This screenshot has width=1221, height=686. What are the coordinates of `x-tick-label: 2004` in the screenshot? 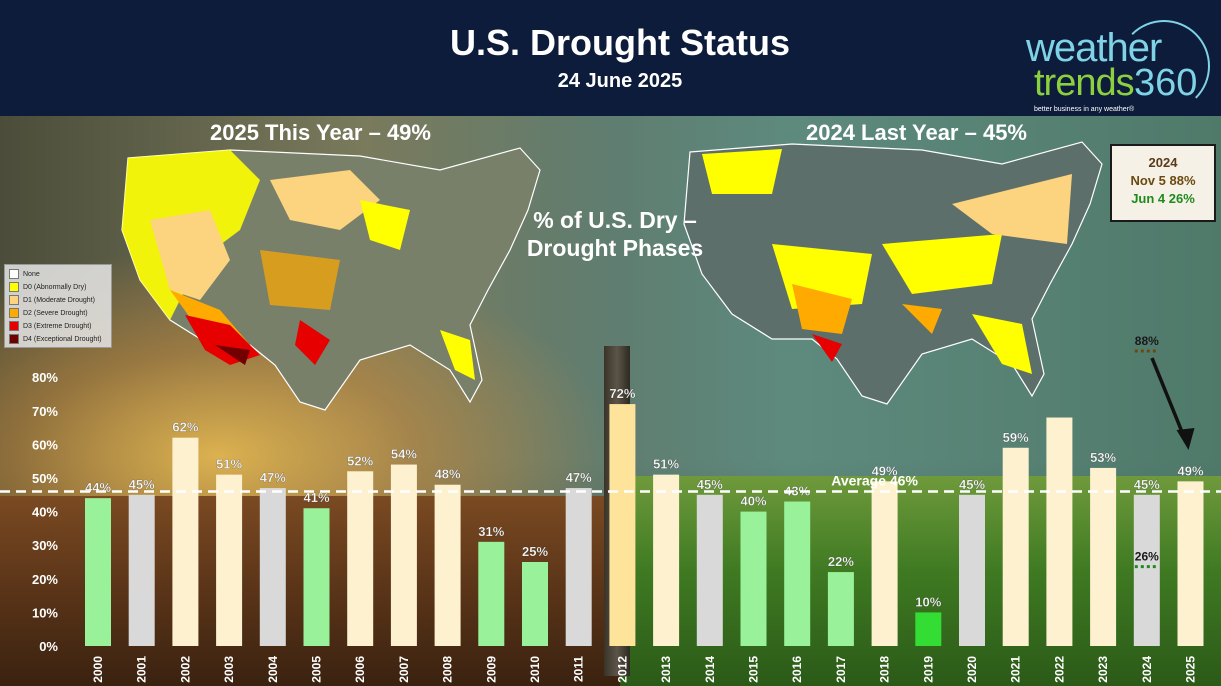 It's located at (273, 669).